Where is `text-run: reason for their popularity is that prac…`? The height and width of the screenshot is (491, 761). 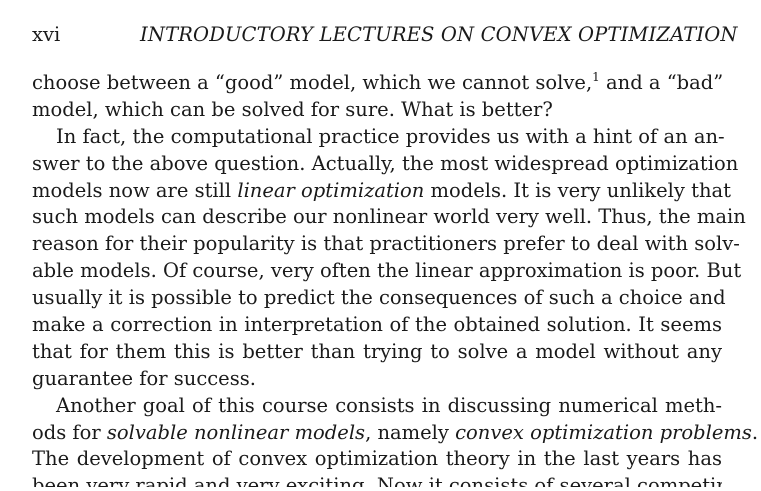
text-run: reason for their popularity is that prac… is located at coordinates (386, 244).